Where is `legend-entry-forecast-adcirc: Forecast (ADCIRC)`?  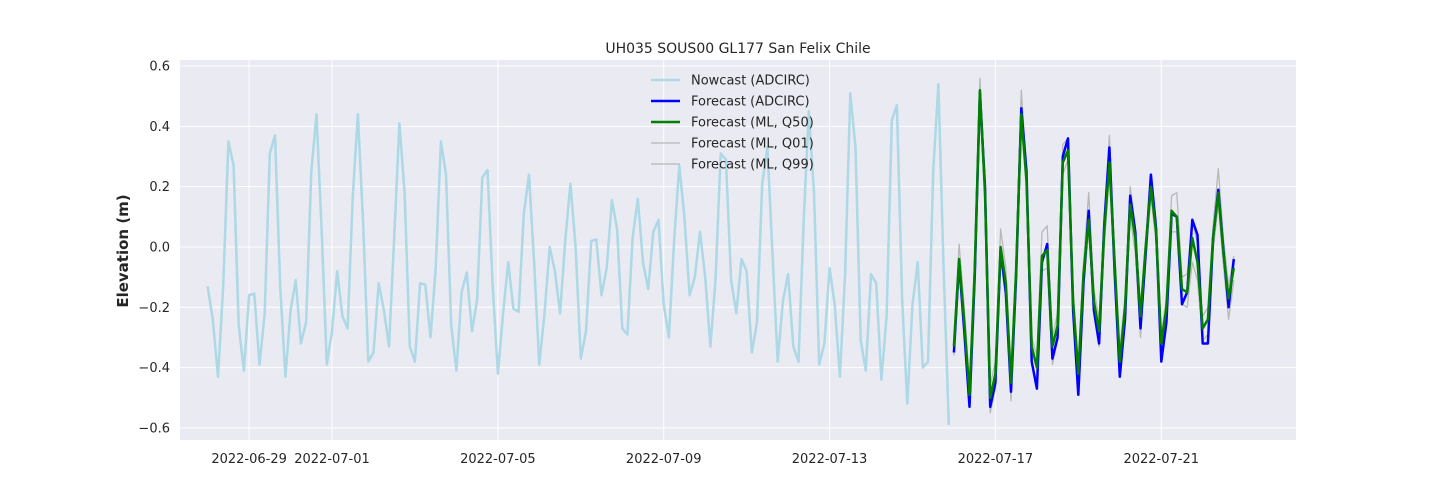
legend-entry-forecast-adcirc: Forecast (ADCIRC) is located at coordinates (730, 102).